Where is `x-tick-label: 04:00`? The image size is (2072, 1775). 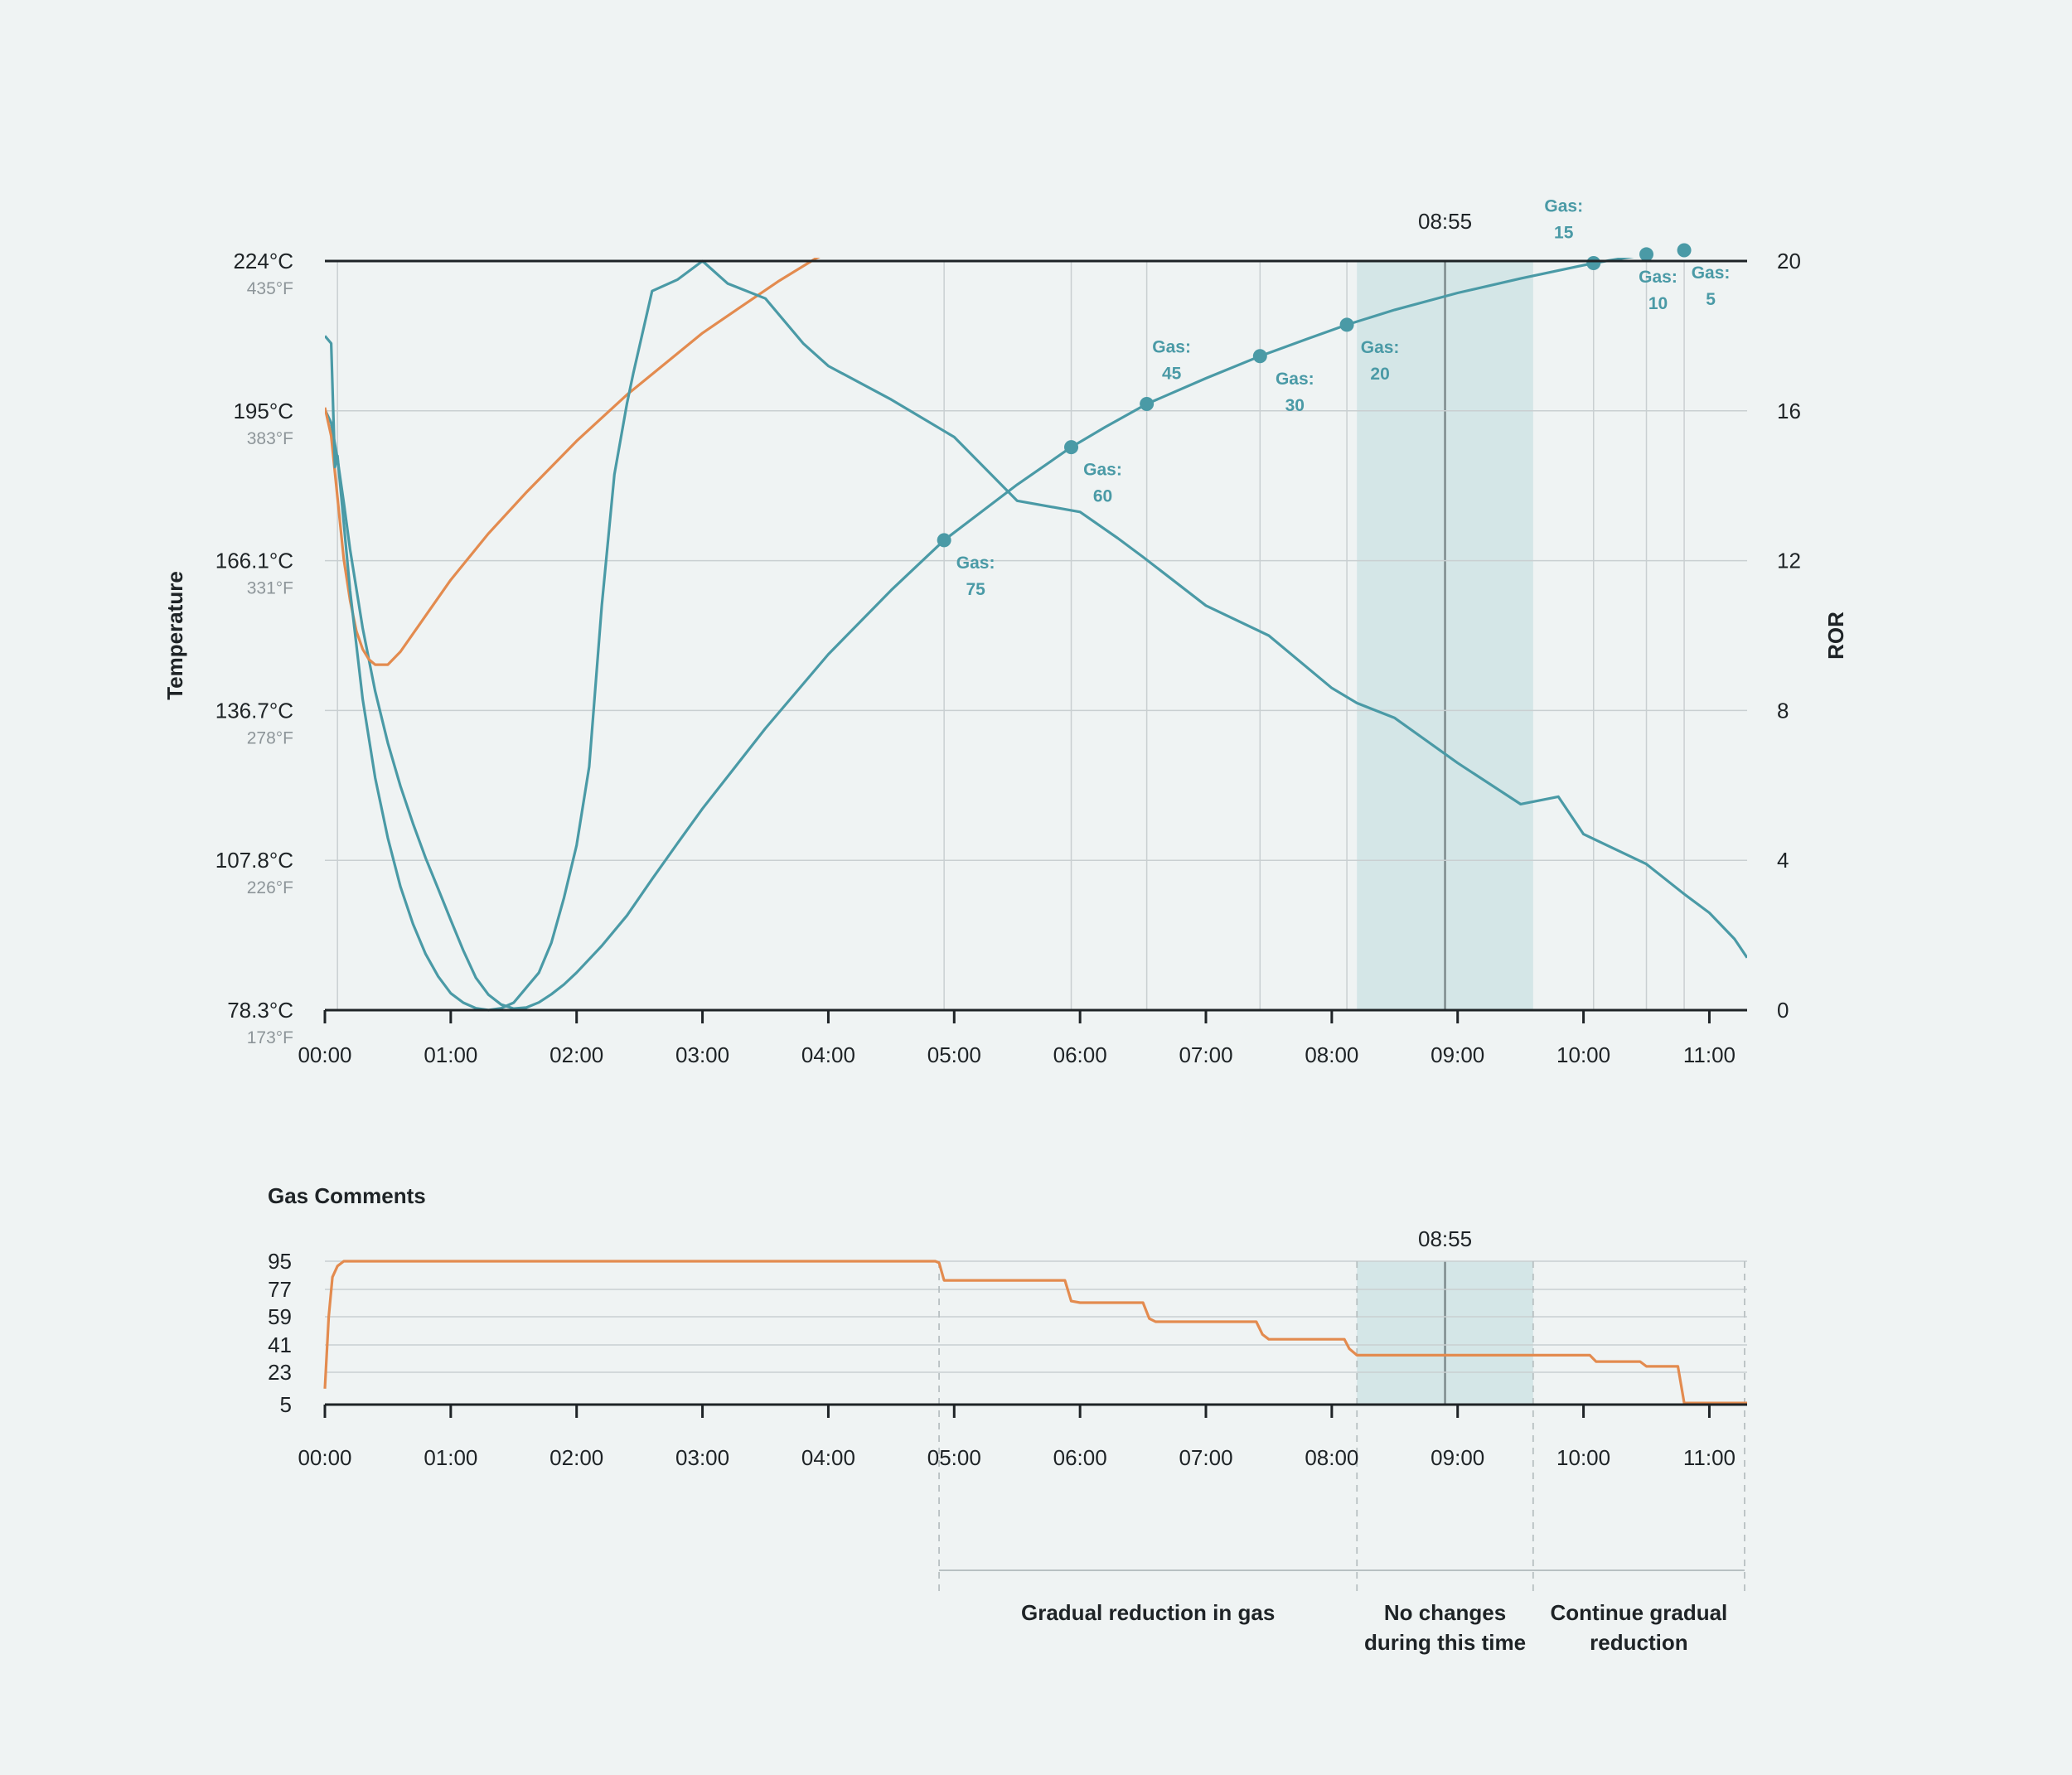 x-tick-label: 04:00 is located at coordinates (828, 1054).